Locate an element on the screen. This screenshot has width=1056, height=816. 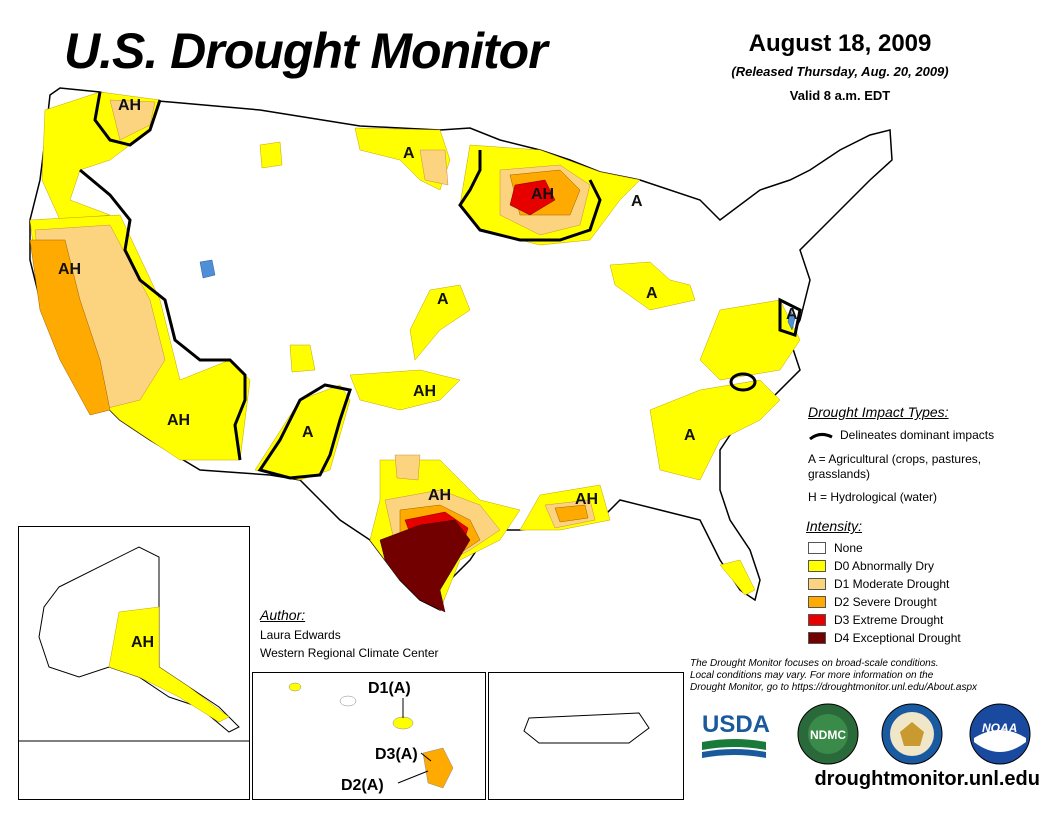
chesapeake-bay is located at coordinates (791, 320).